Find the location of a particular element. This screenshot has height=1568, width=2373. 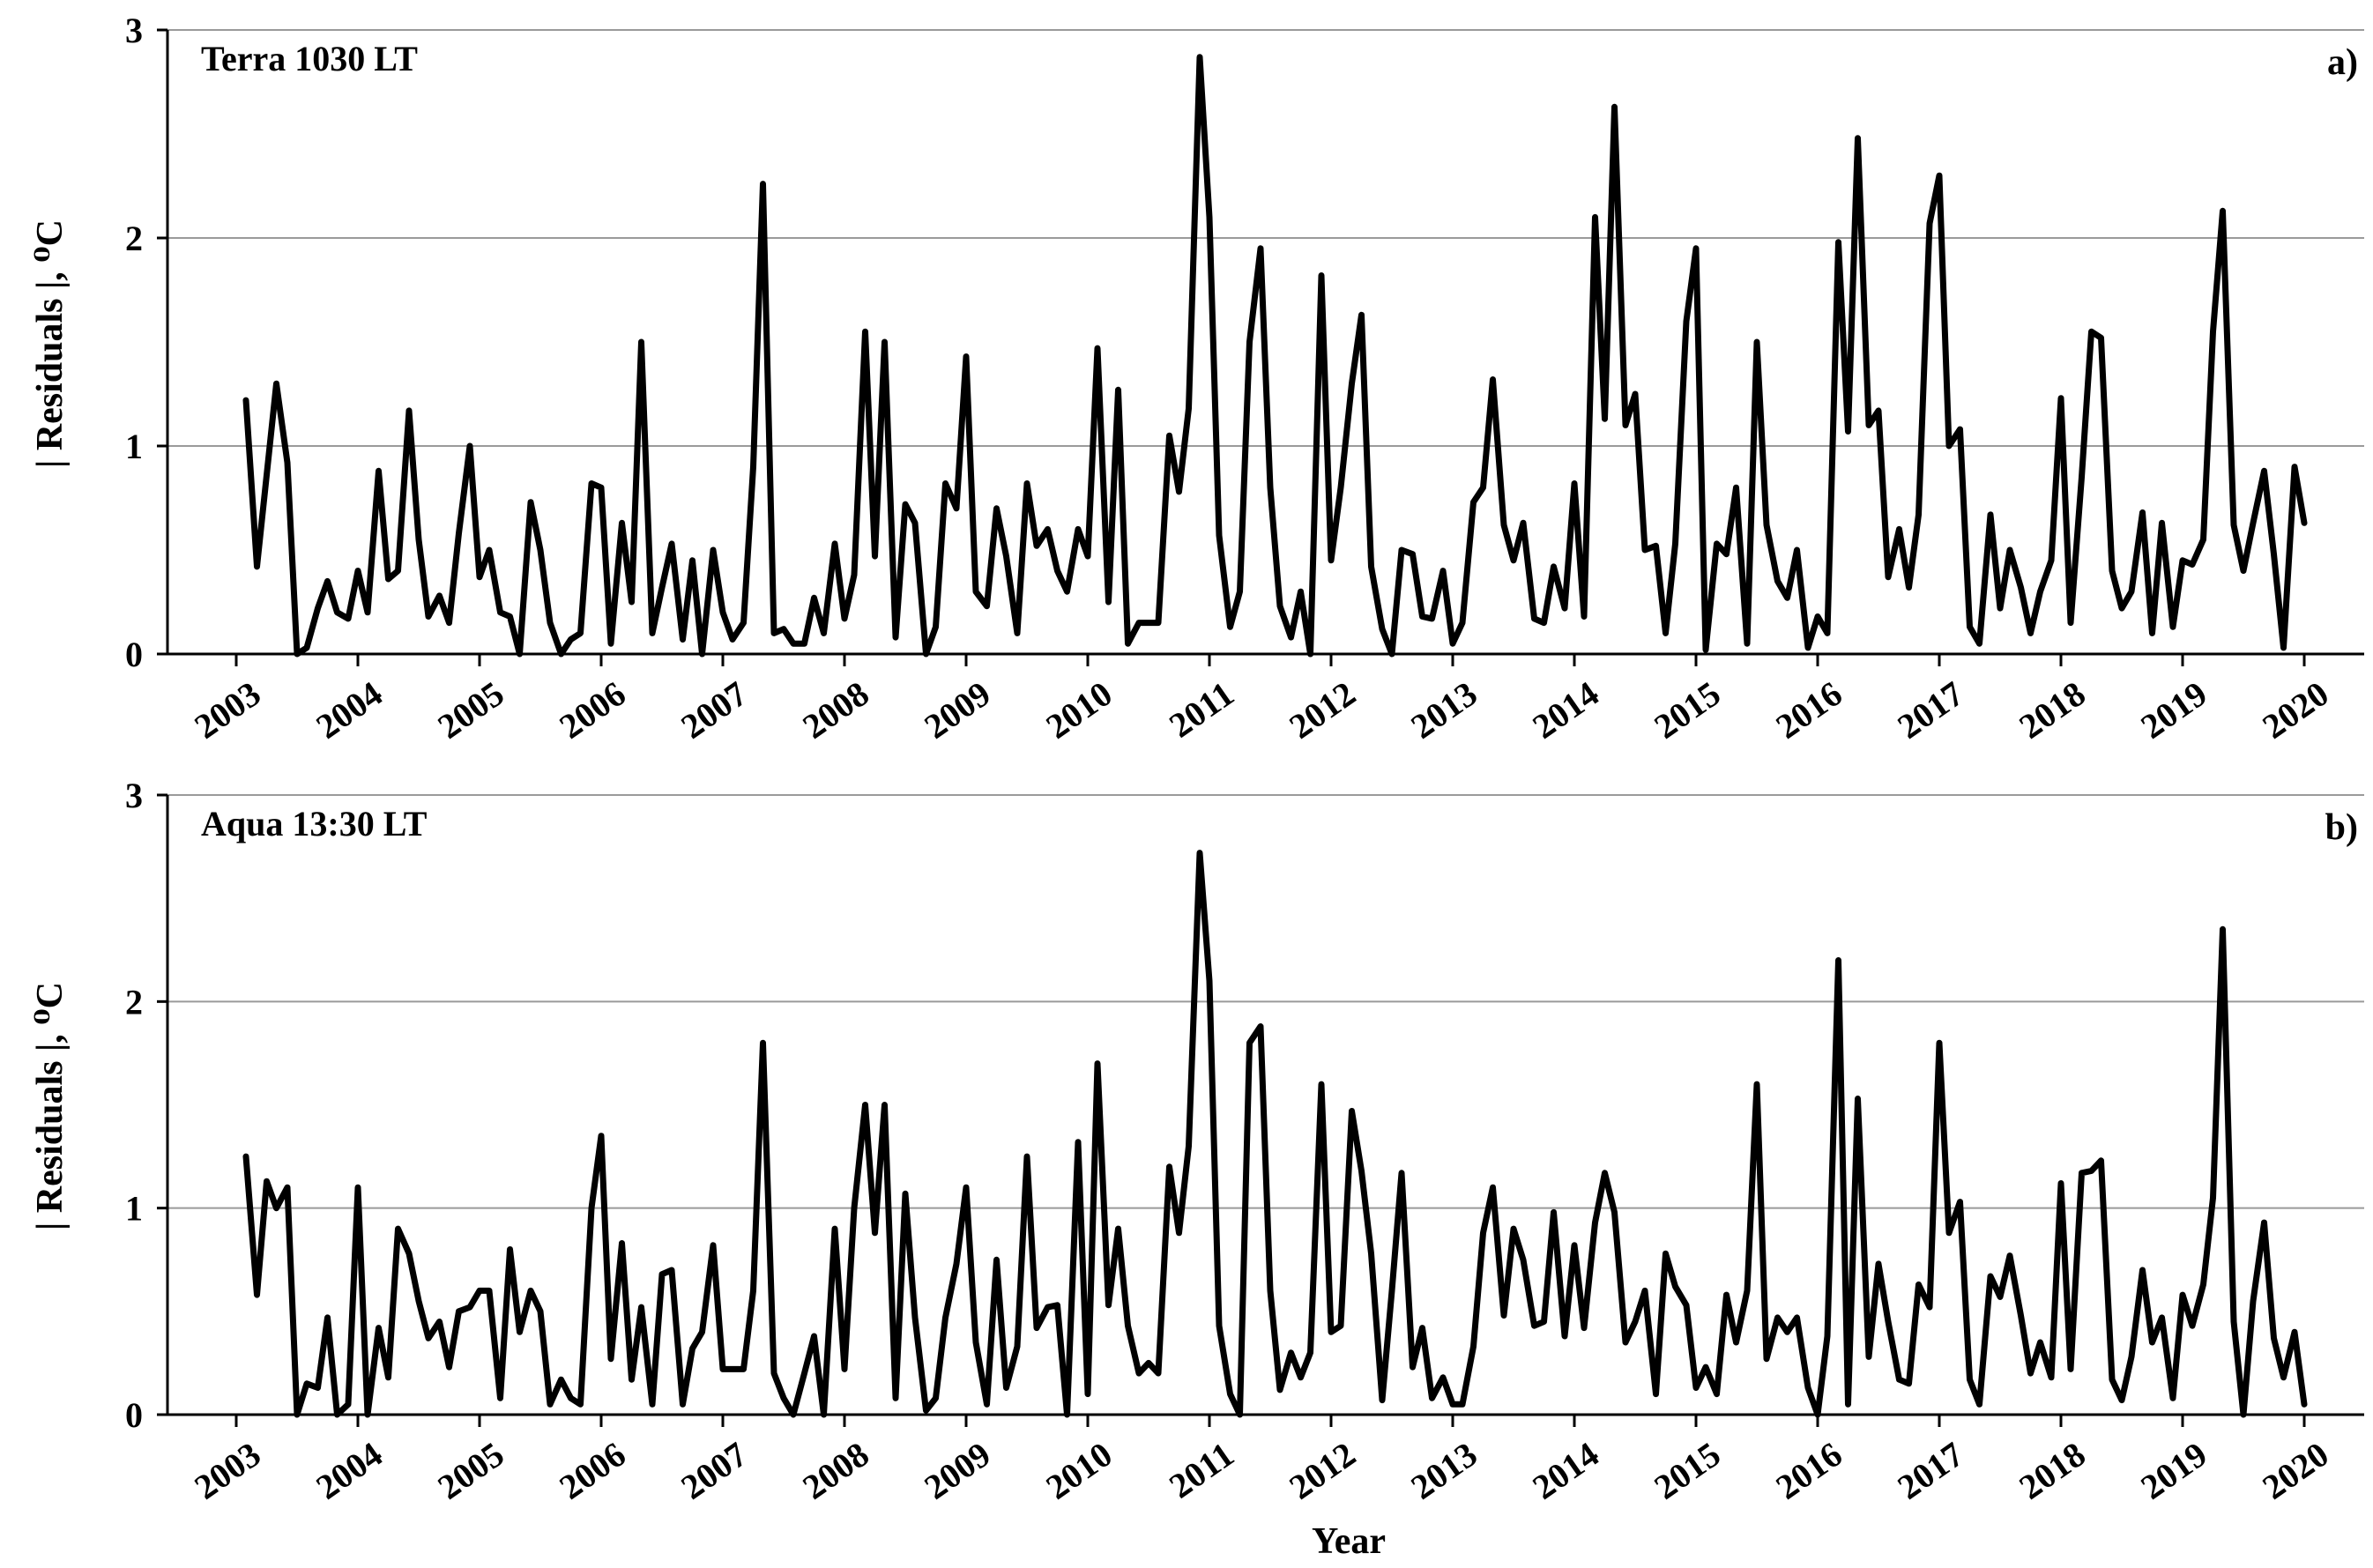

panel-a-x-tick-label: 2005 is located at coordinates (470, 710).